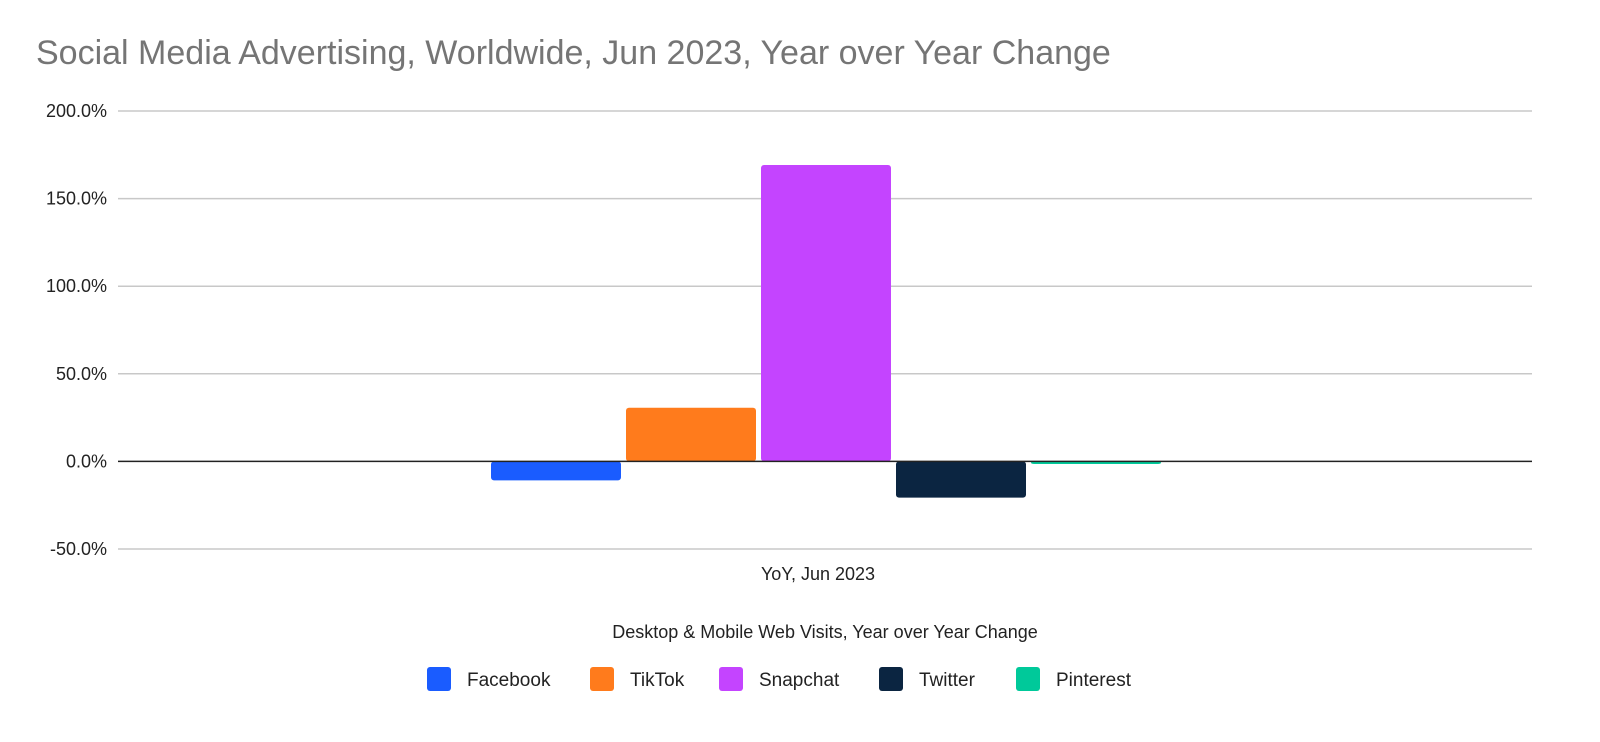 This screenshot has height=742, width=1600. I want to click on legend-label-twitter: Twitter, so click(947, 680).